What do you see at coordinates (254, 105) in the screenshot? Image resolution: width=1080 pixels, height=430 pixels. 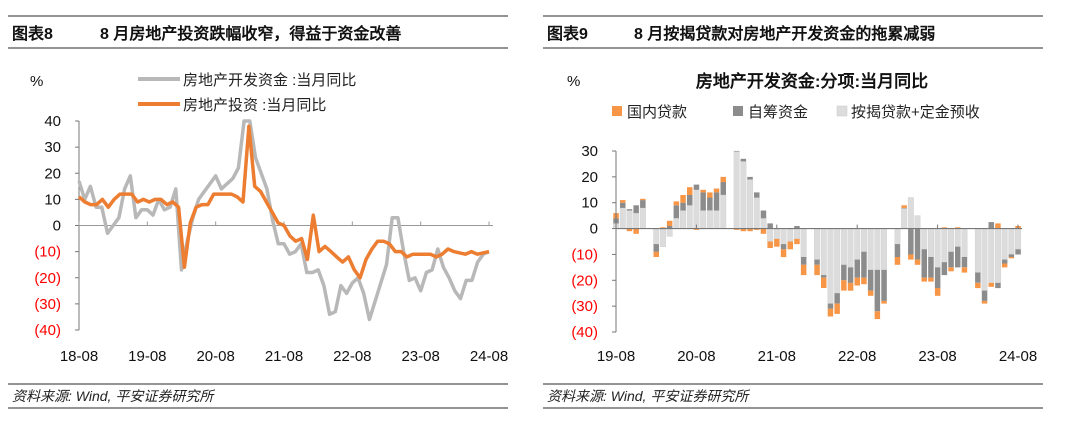 I see `legend-label-investment: 房地产投资 :当月同比` at bounding box center [254, 105].